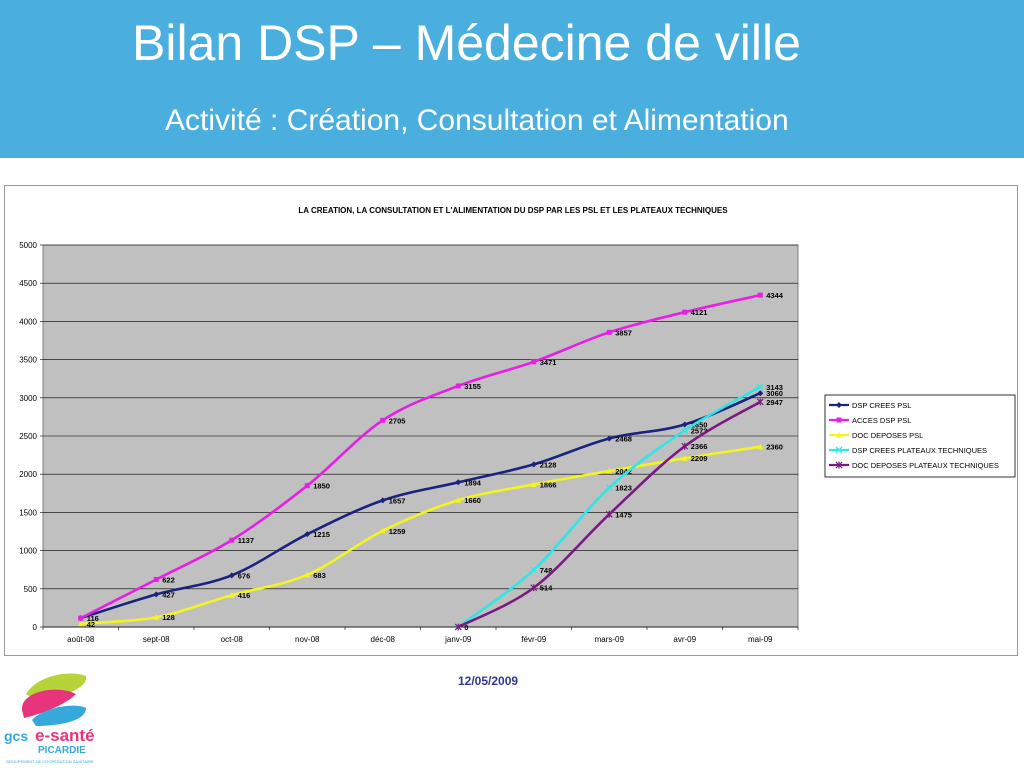 The image size is (1024, 771). I want to click on x-tick-label: nov-08, so click(307, 639).